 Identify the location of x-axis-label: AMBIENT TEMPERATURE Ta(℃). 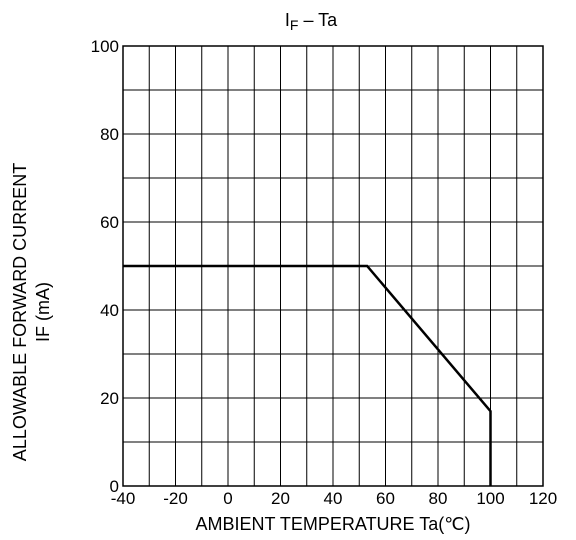
(333, 524).